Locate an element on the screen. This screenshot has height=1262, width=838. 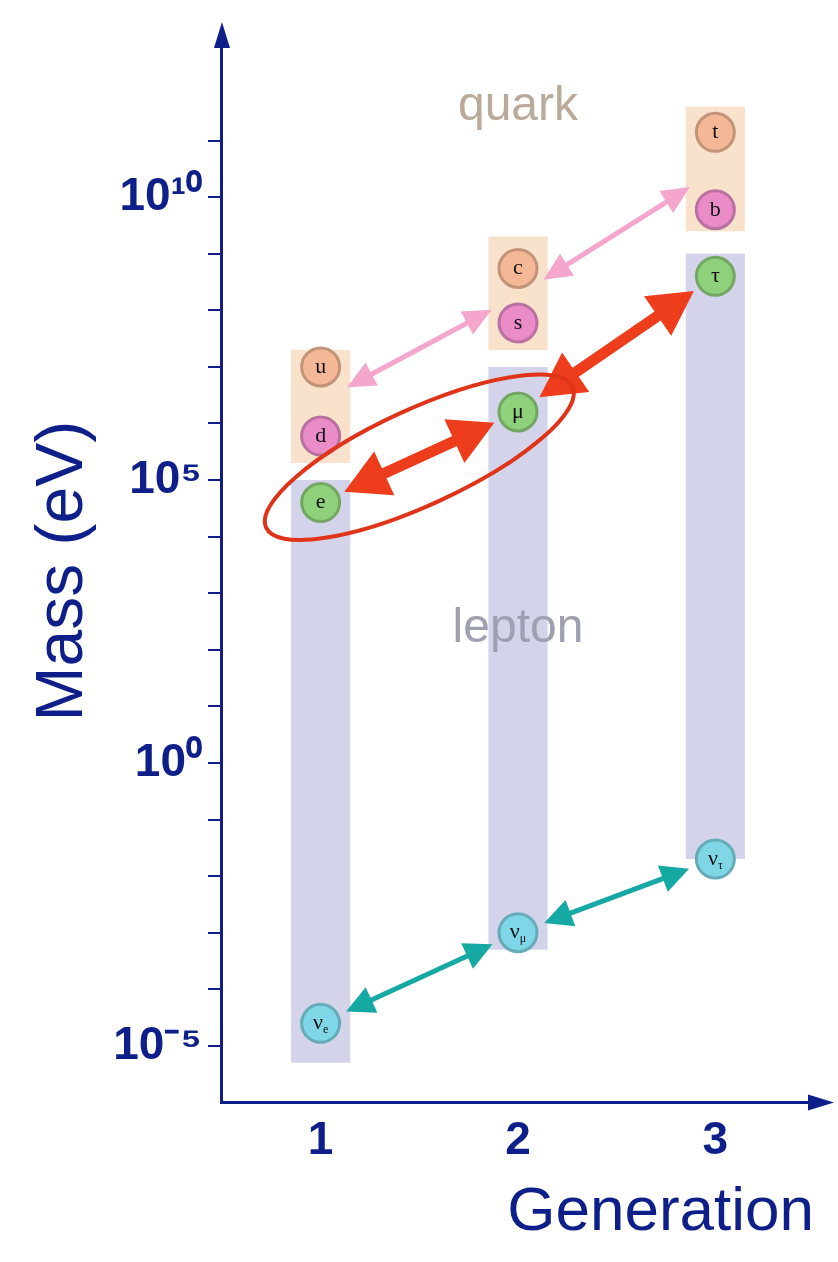
y-tick-label: 10⁰ is located at coordinates (168, 759).